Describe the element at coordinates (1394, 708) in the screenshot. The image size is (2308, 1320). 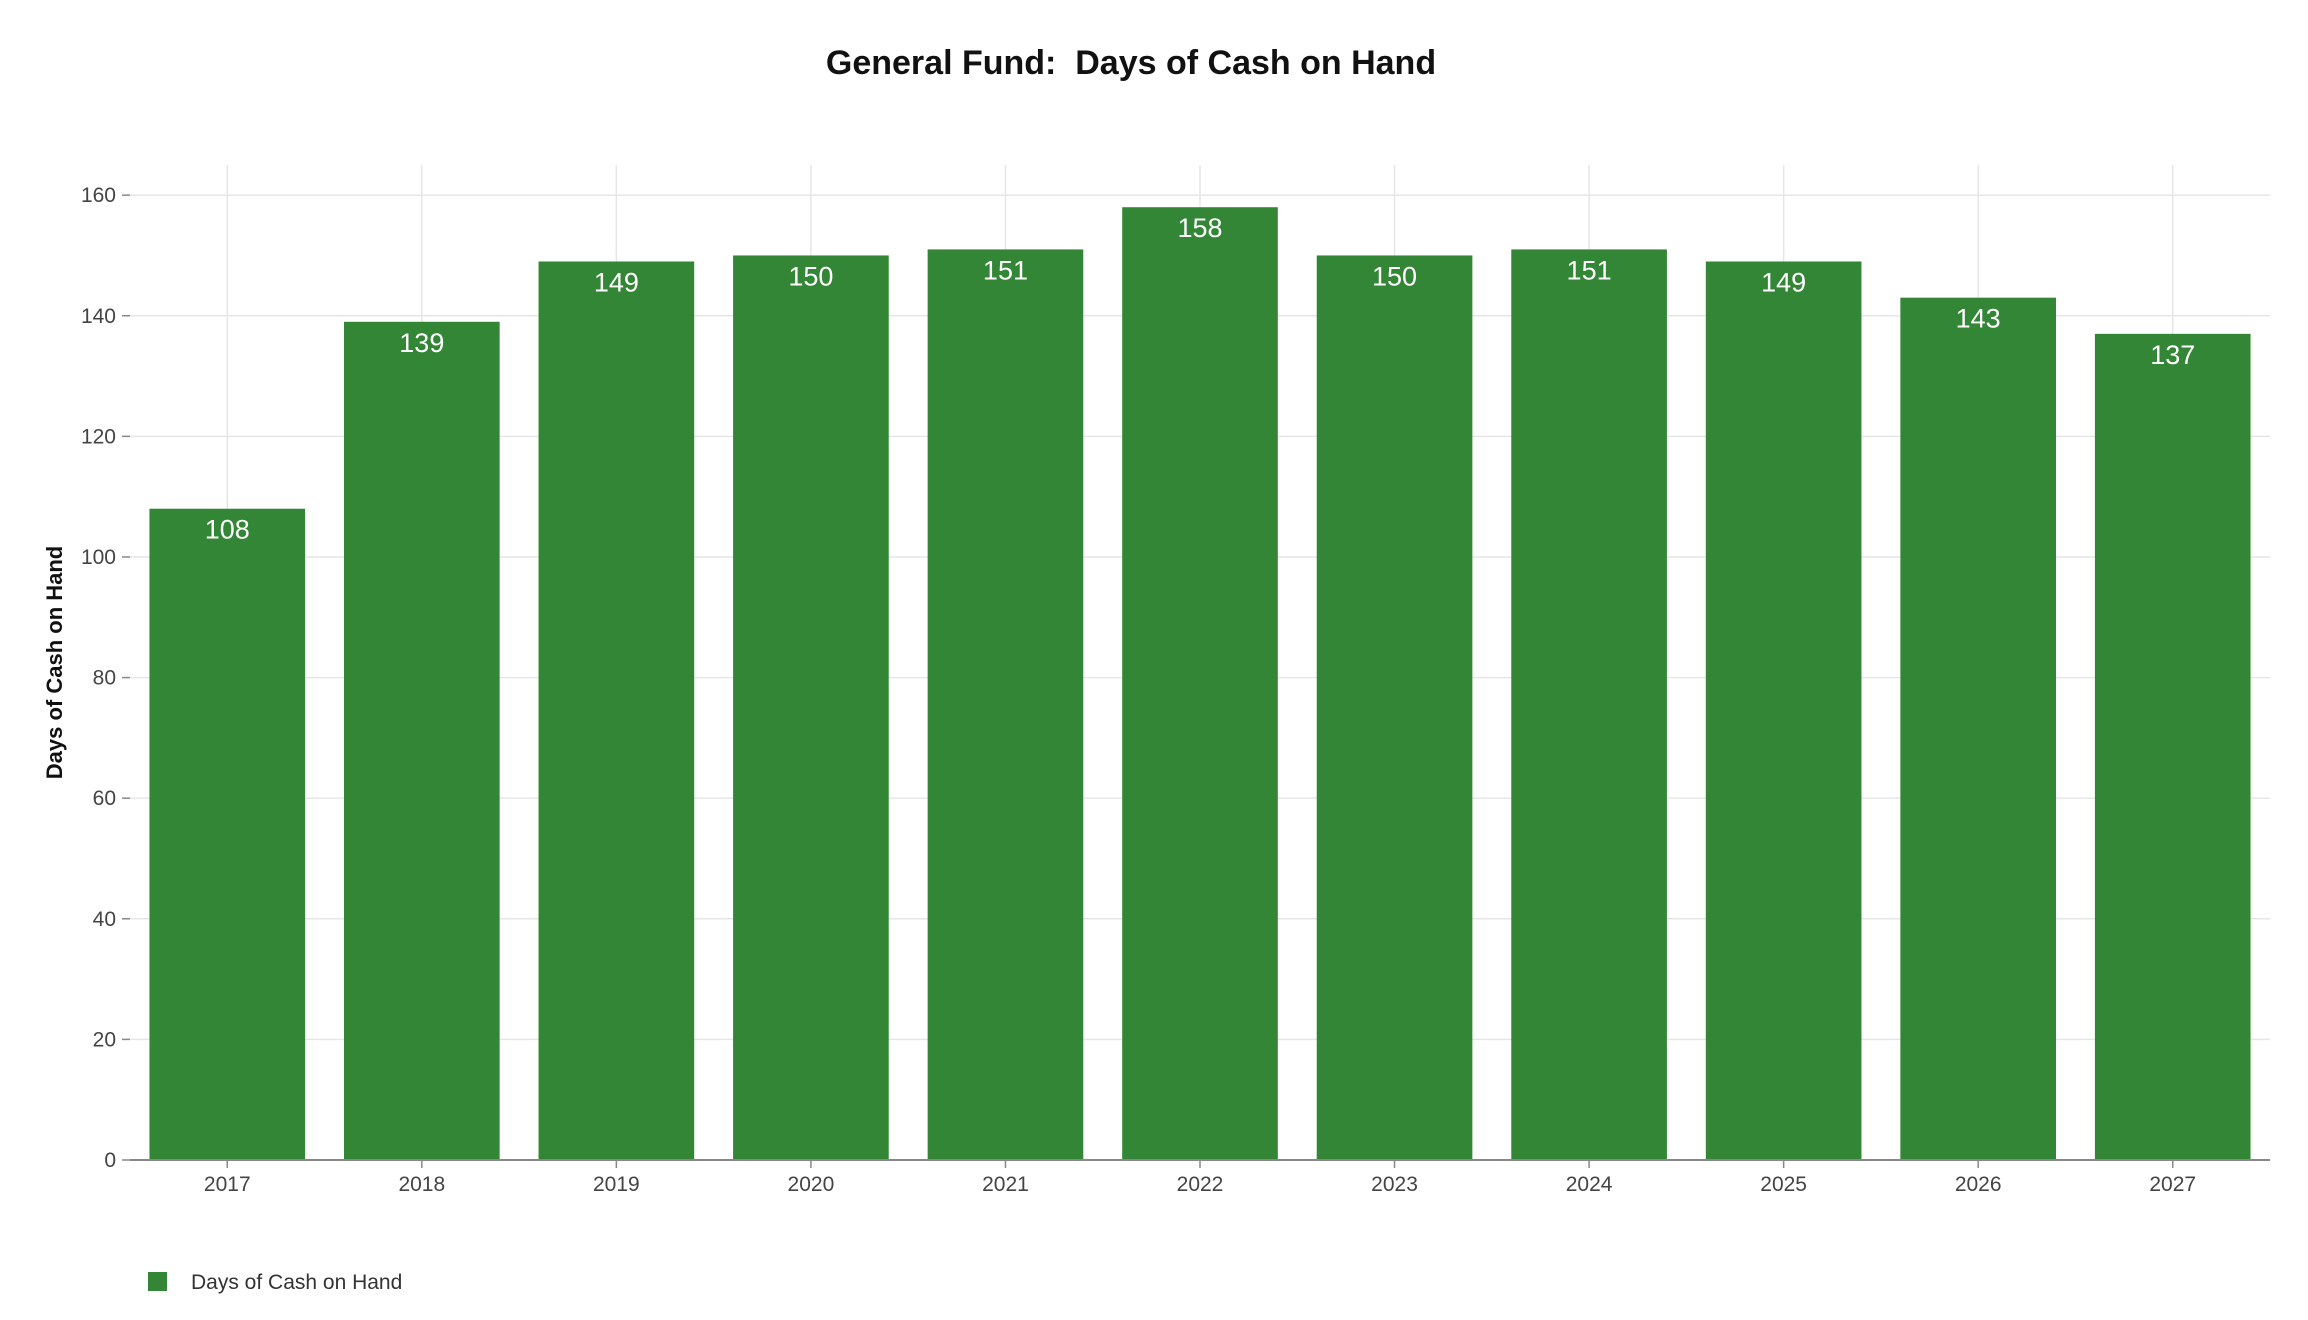
I see `bar-2023` at that location.